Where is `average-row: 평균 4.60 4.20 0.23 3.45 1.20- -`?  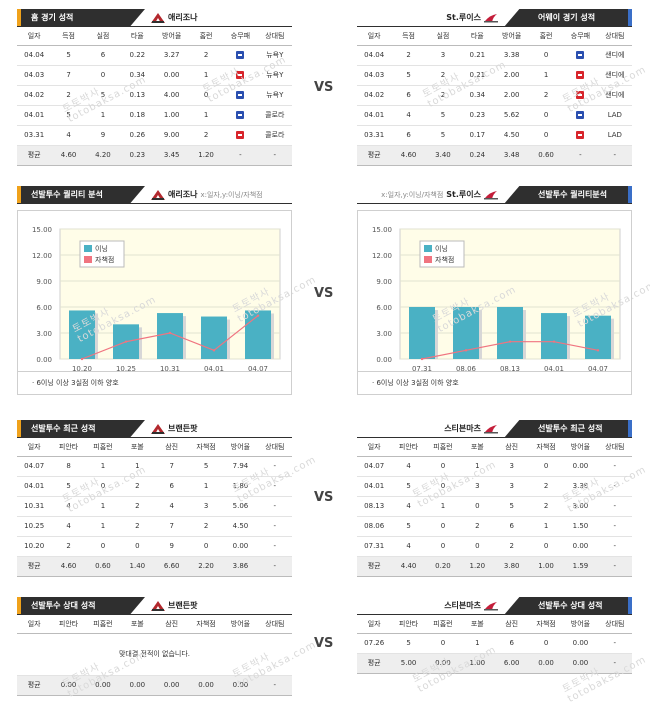
average-row: 평균 4.60 4.20 0.23 3.45 1.20- - is located at coordinates (154, 155).